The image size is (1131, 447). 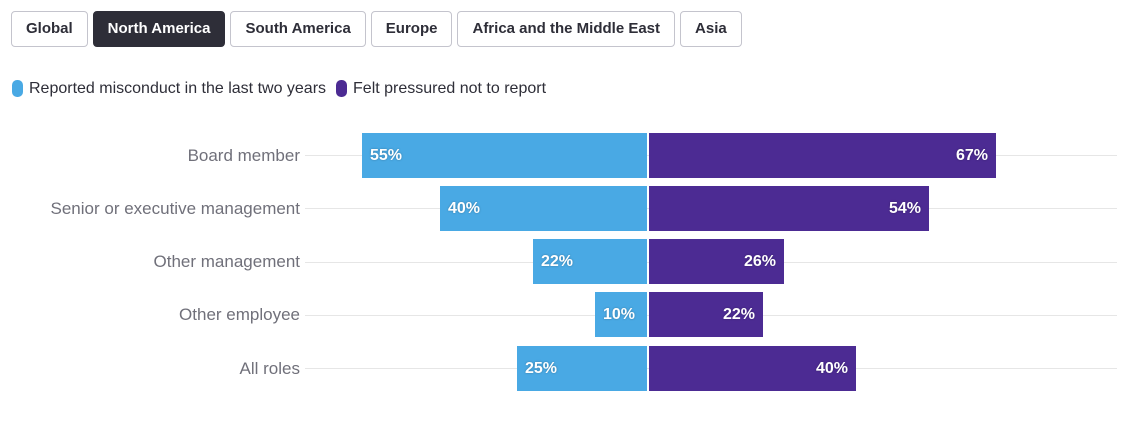 I want to click on category-label: All roles, so click(x=269, y=368).